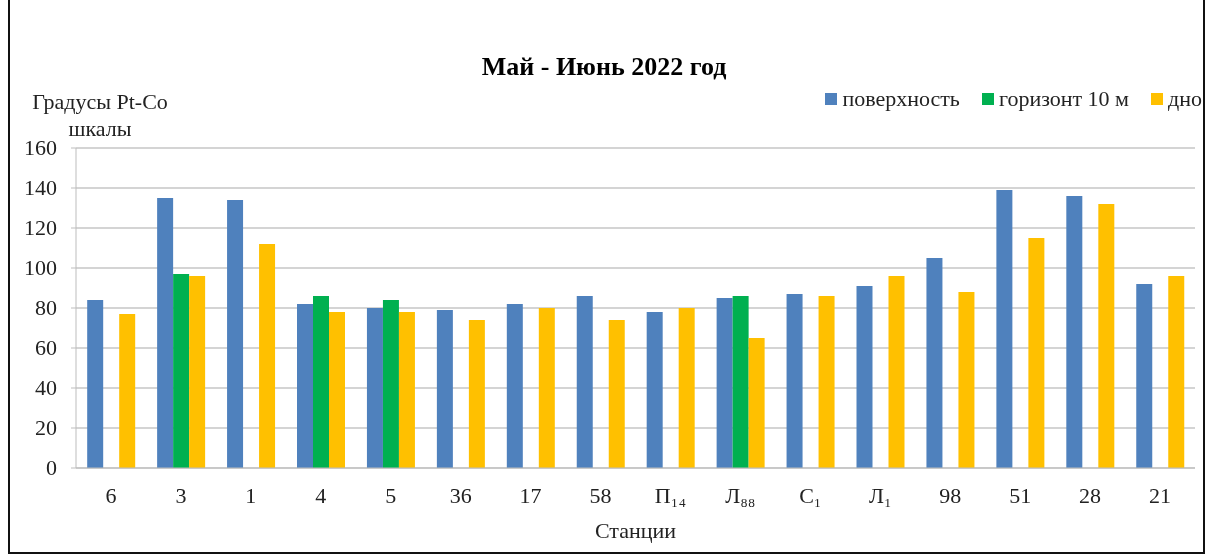 This screenshot has height=557, width=1208. Describe the element at coordinates (1020, 495) in the screenshot. I see `x-tick-label: 51` at that location.